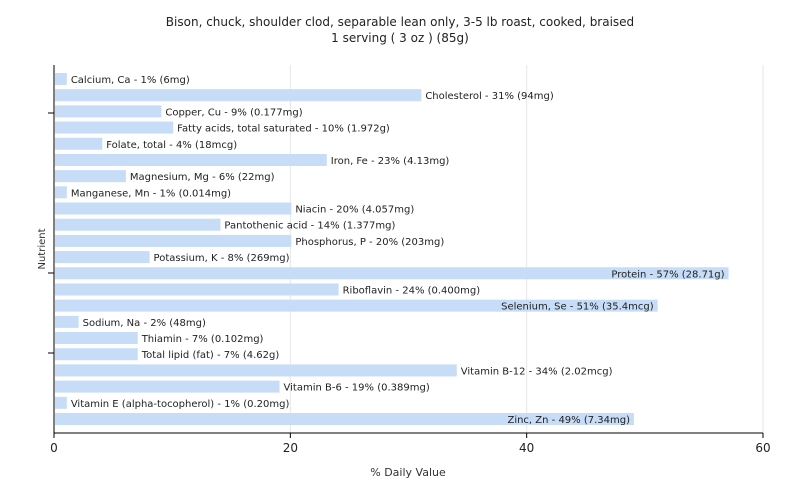  I want to click on bar-label: Niacin - 20% (4.057mg), so click(354, 210).